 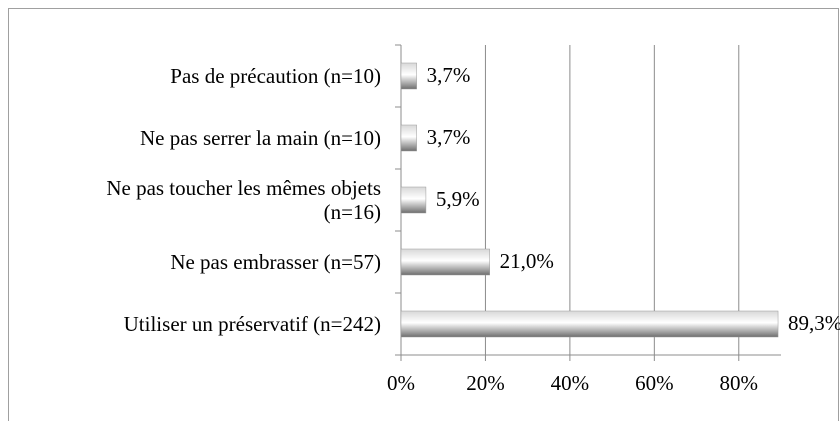 What do you see at coordinates (401, 383) in the screenshot?
I see `x-tick-label: 0%` at bounding box center [401, 383].